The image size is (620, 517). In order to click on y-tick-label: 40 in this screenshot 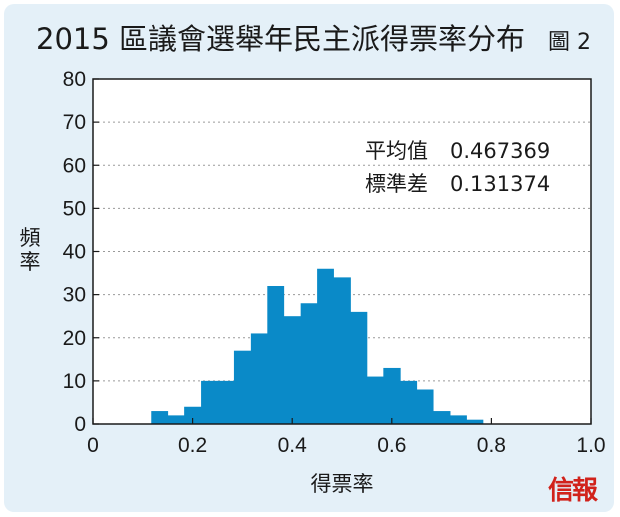, I will do `click(74, 252)`.